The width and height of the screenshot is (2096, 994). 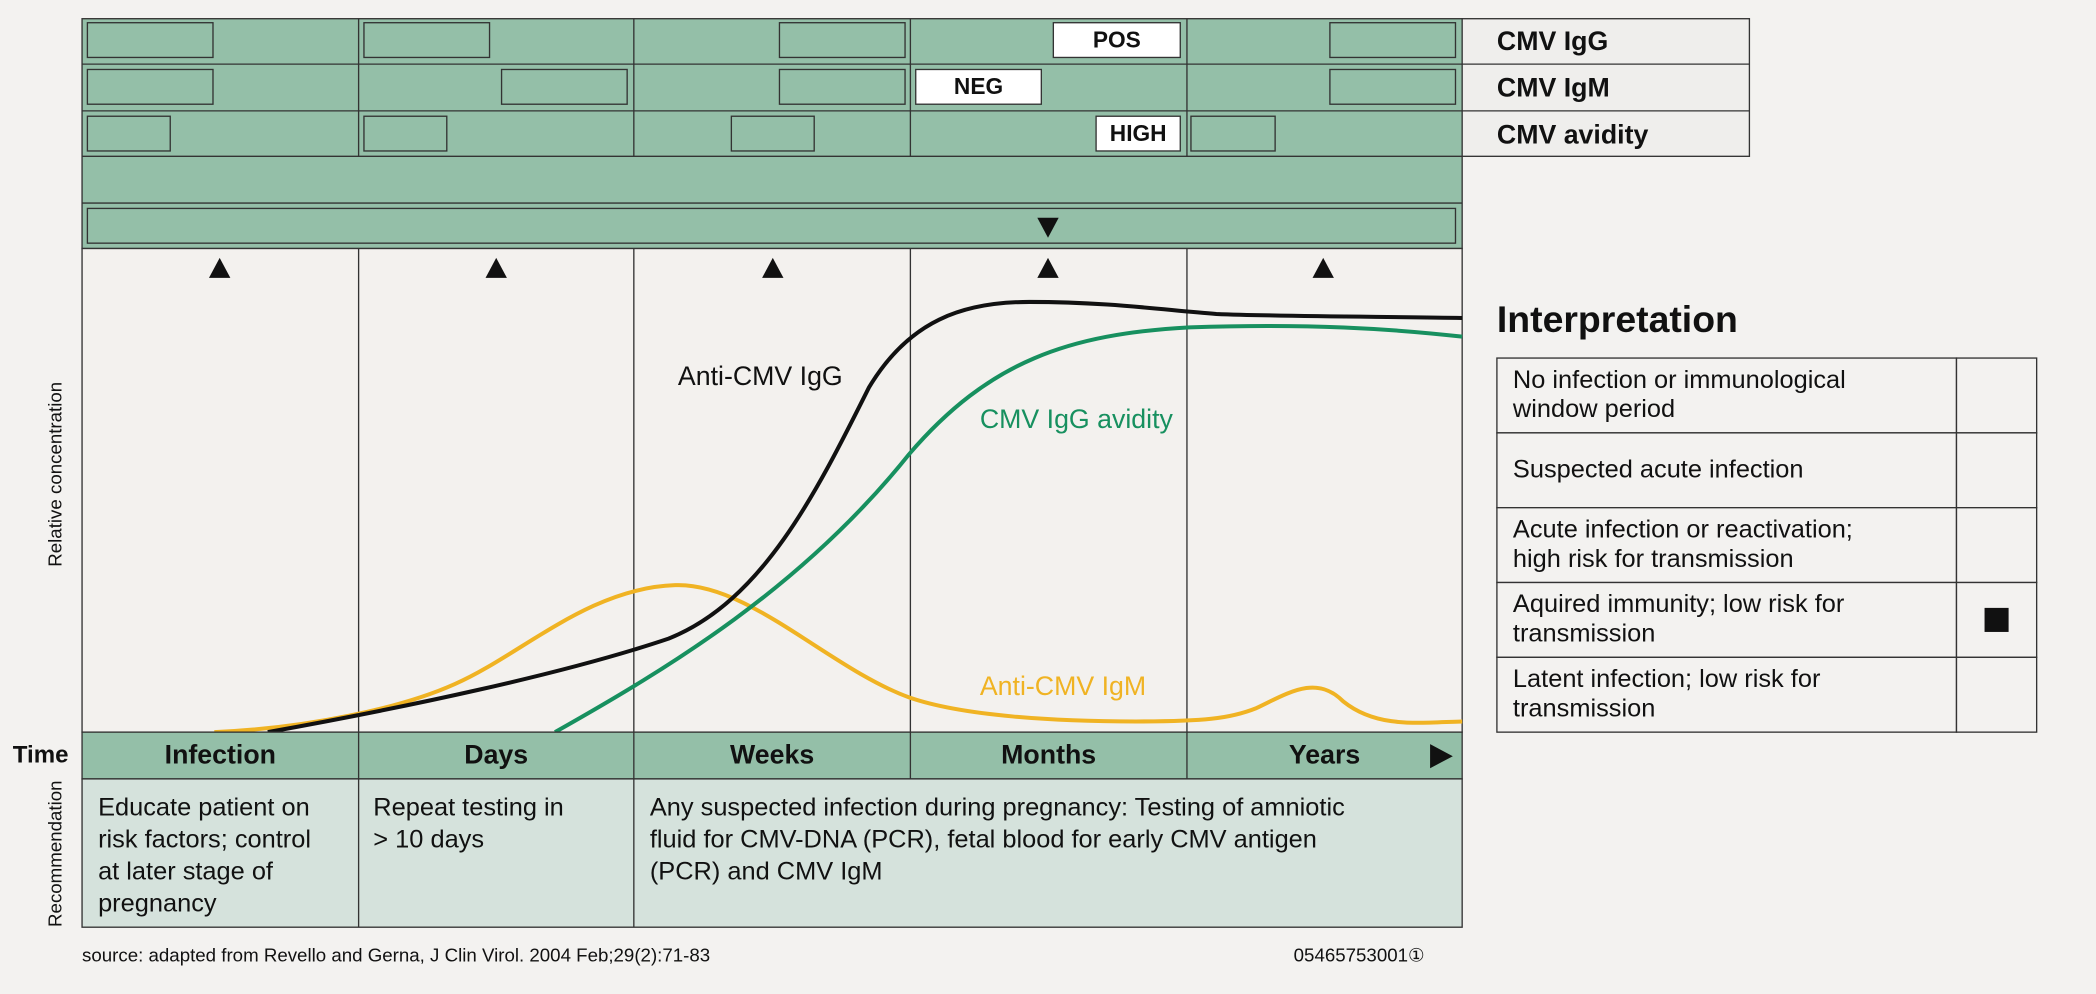 What do you see at coordinates (1048, 754) in the screenshot?
I see `period-label: Months` at bounding box center [1048, 754].